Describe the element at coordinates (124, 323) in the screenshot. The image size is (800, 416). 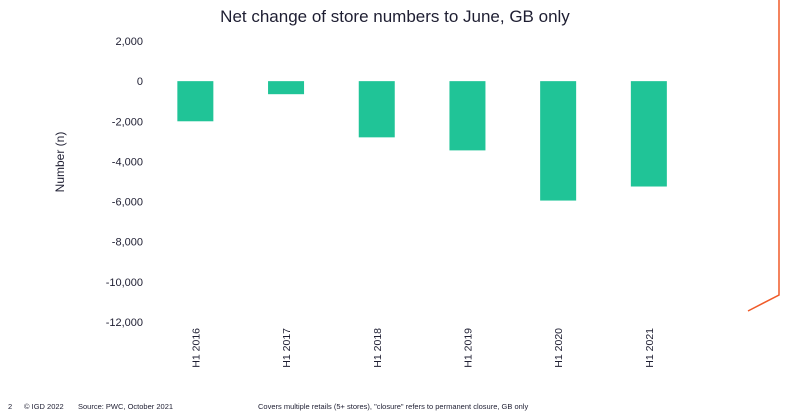
I see `y-tick-label: -12,000` at that location.